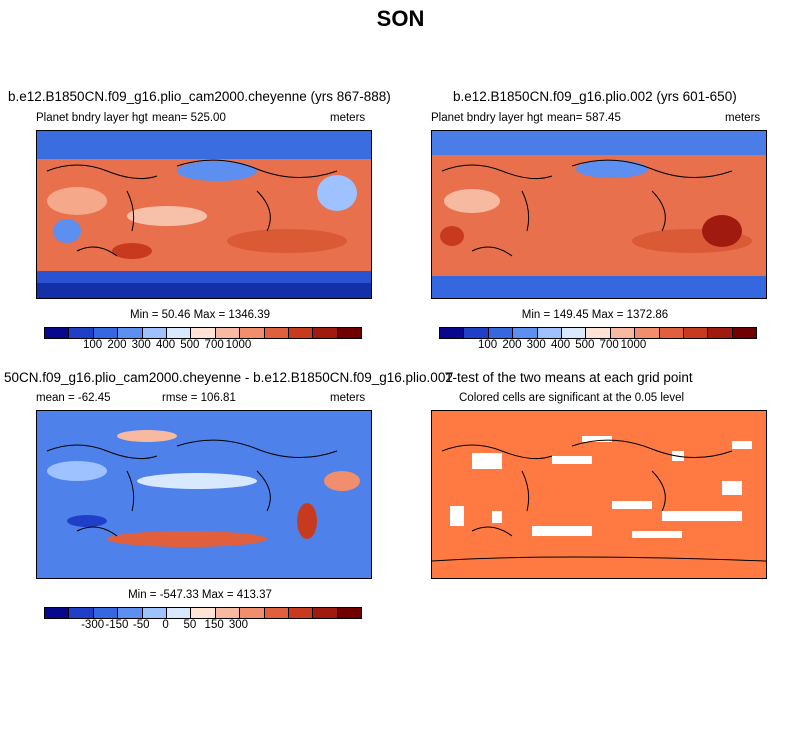 This screenshot has width=801, height=733. What do you see at coordinates (117, 625) in the screenshot?
I see `colorbar-tick-label: -150` at bounding box center [117, 625].